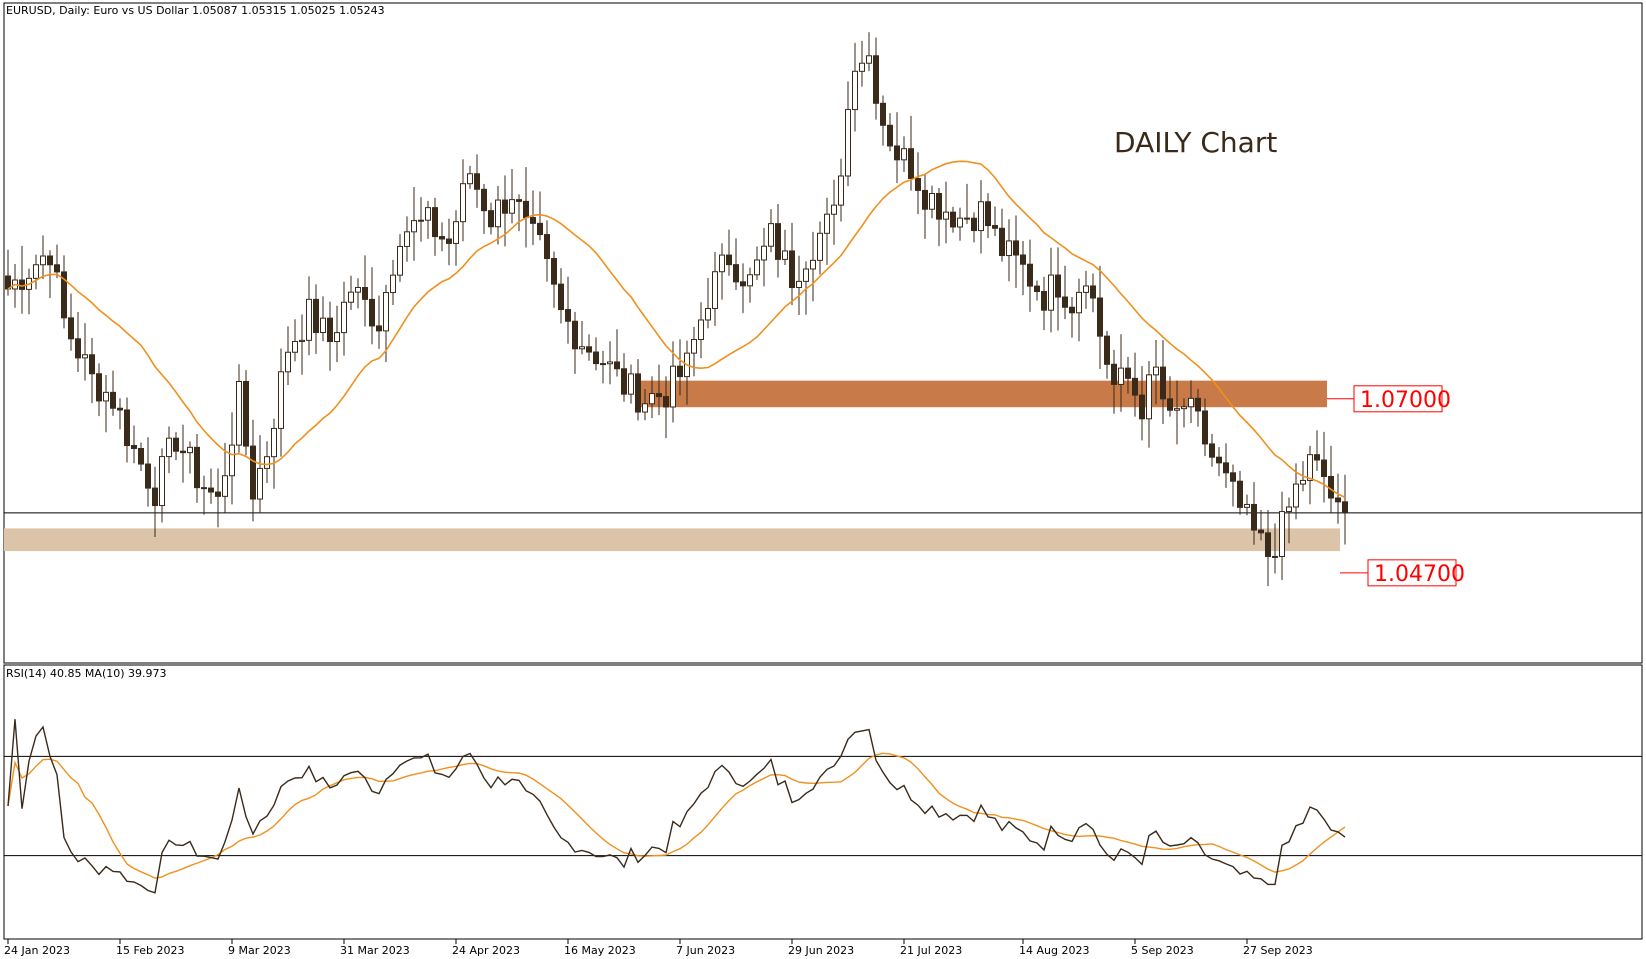 This screenshot has height=959, width=1646. What do you see at coordinates (705, 950) in the screenshot?
I see `x-tick-label: 7 Jun 2023` at bounding box center [705, 950].